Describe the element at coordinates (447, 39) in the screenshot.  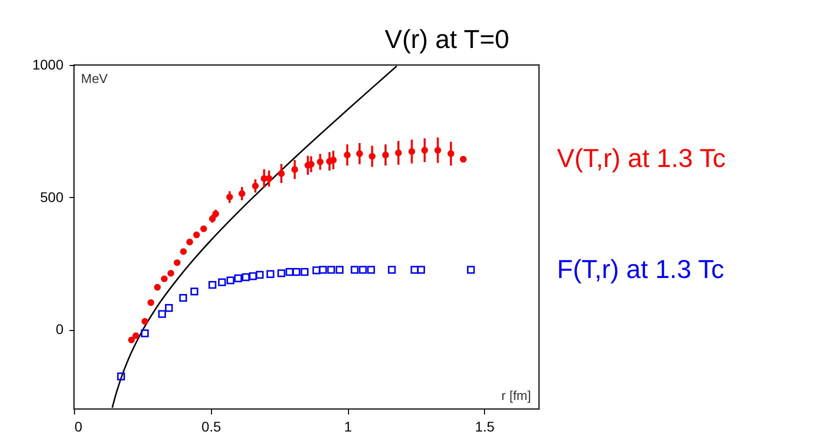
I see `series-label: V(r) at T=0` at that location.